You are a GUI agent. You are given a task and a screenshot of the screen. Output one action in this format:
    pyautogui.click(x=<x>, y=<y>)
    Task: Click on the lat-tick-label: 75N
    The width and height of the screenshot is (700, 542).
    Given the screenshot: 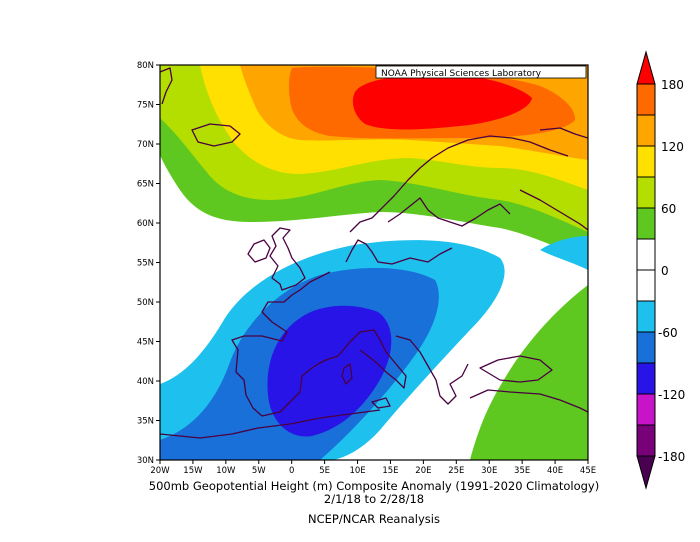 What is the action you would take?
    pyautogui.click(x=145, y=106)
    